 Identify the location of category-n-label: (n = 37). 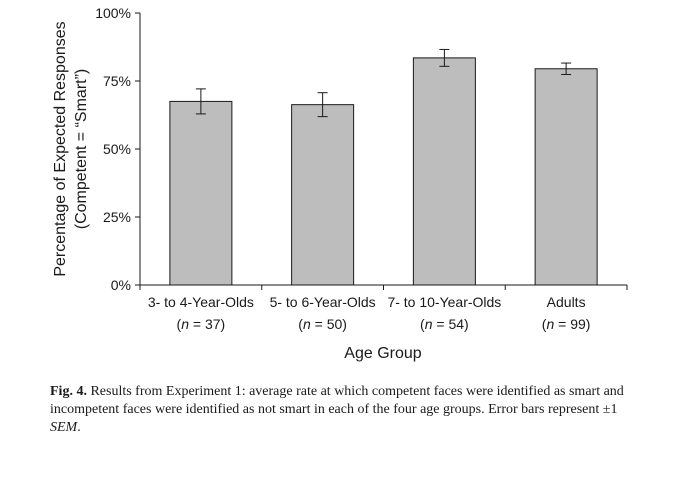
(201, 324).